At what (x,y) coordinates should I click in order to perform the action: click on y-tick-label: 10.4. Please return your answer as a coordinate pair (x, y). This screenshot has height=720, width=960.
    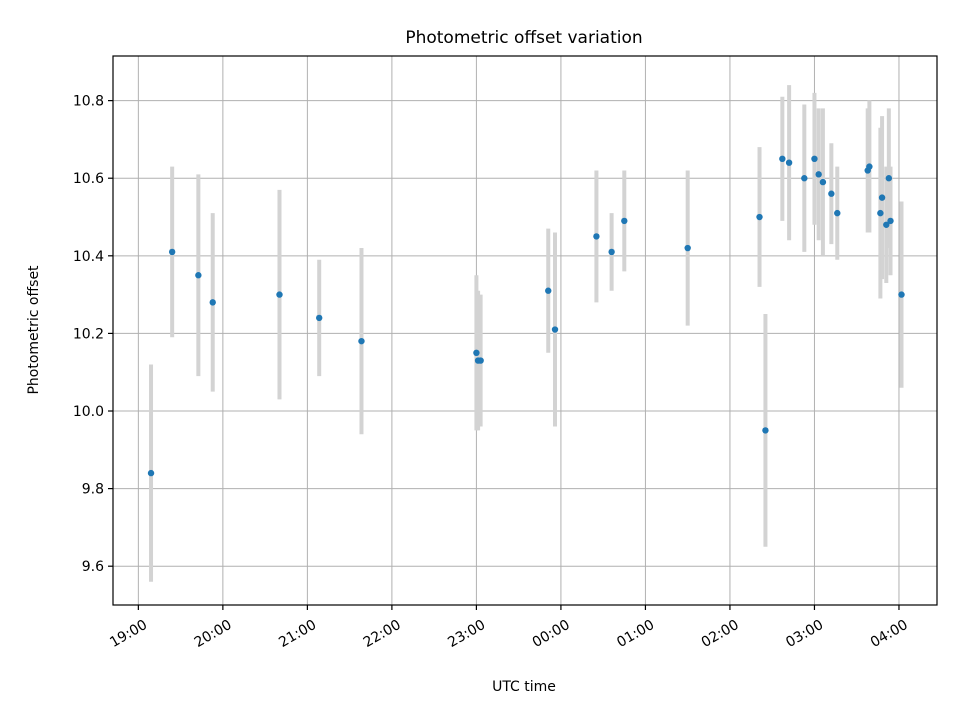
    Looking at the image, I should click on (88, 257).